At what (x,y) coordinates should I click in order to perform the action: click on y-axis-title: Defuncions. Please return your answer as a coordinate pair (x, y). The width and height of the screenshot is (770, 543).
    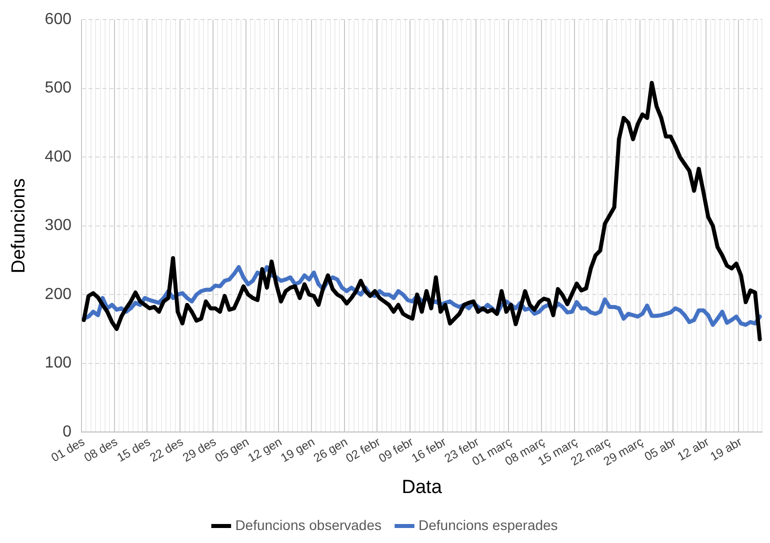
    Looking at the image, I should click on (19, 226).